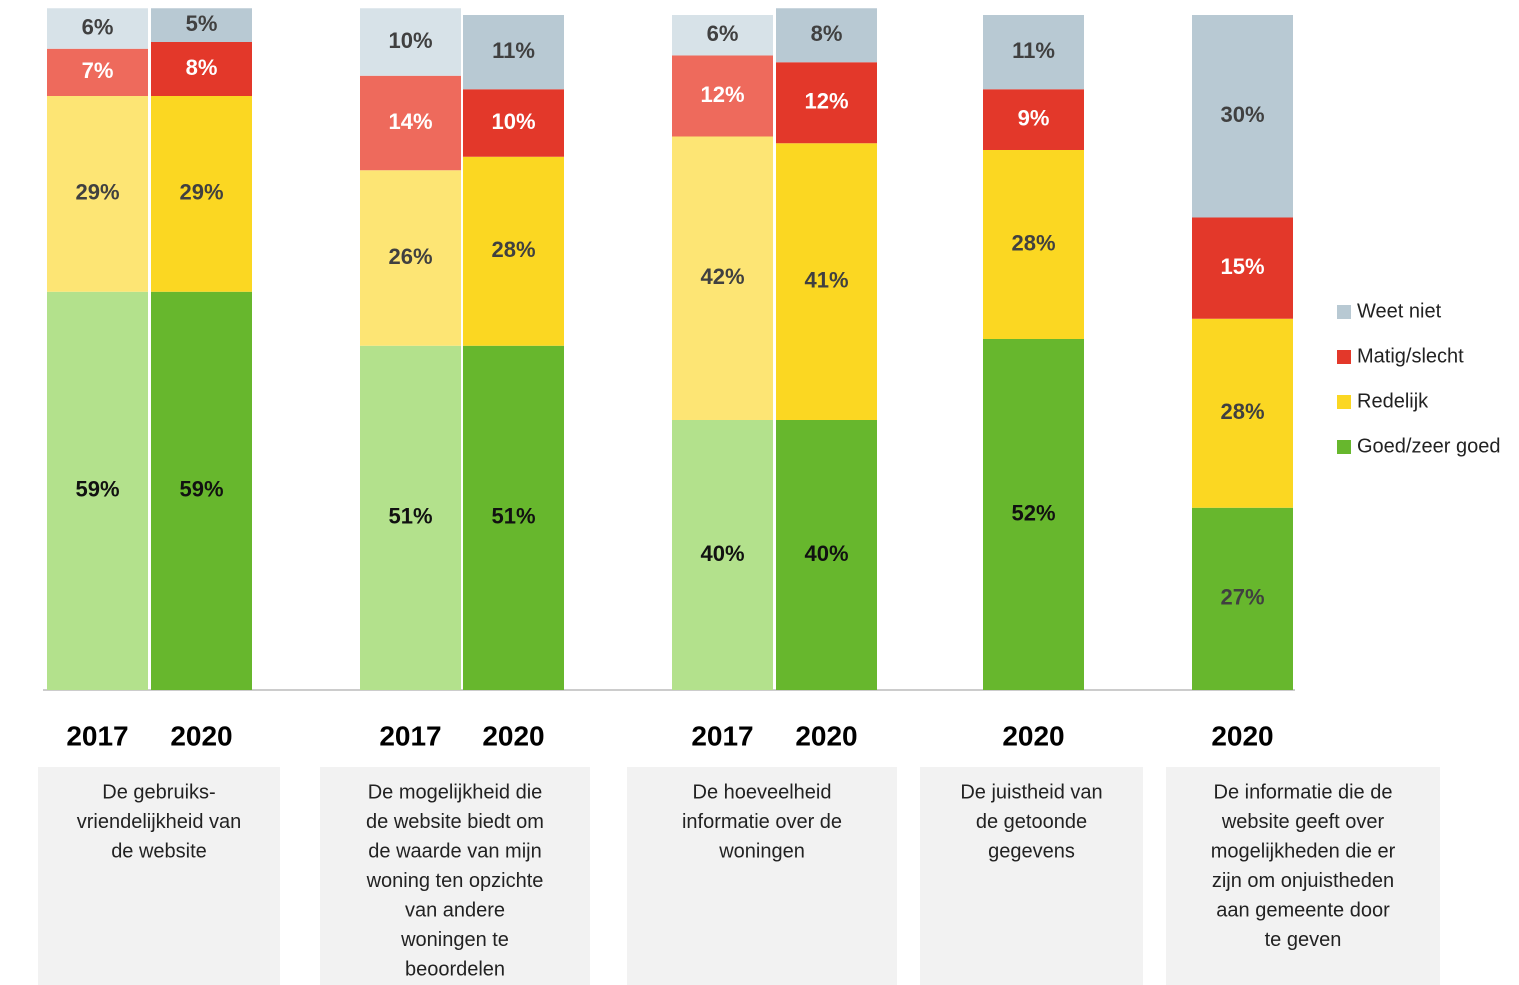 The height and width of the screenshot is (985, 1519). I want to click on segment-label: 52%, so click(1033, 512).